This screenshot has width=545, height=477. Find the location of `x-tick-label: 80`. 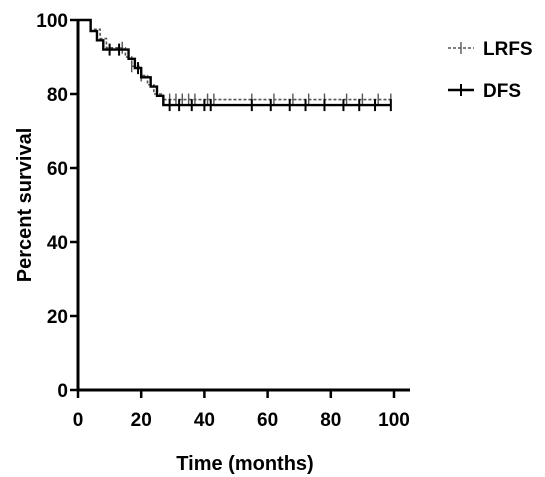

x-tick-label: 80 is located at coordinates (330, 420).